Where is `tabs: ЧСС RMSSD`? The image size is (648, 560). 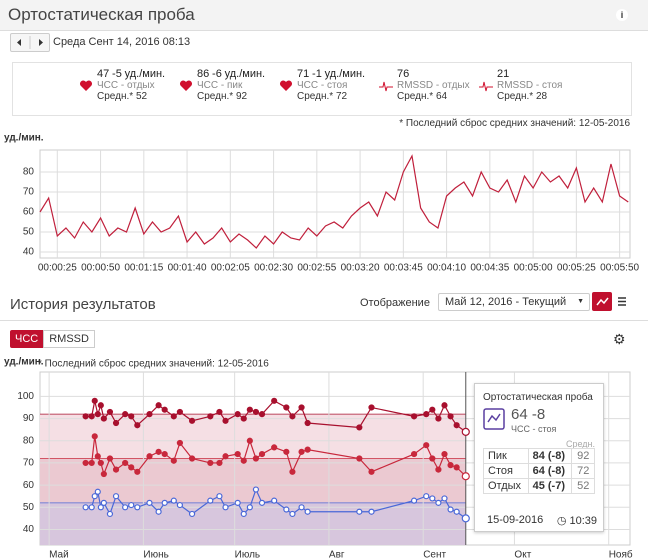 tabs: ЧСС RMSSD is located at coordinates (52, 339).